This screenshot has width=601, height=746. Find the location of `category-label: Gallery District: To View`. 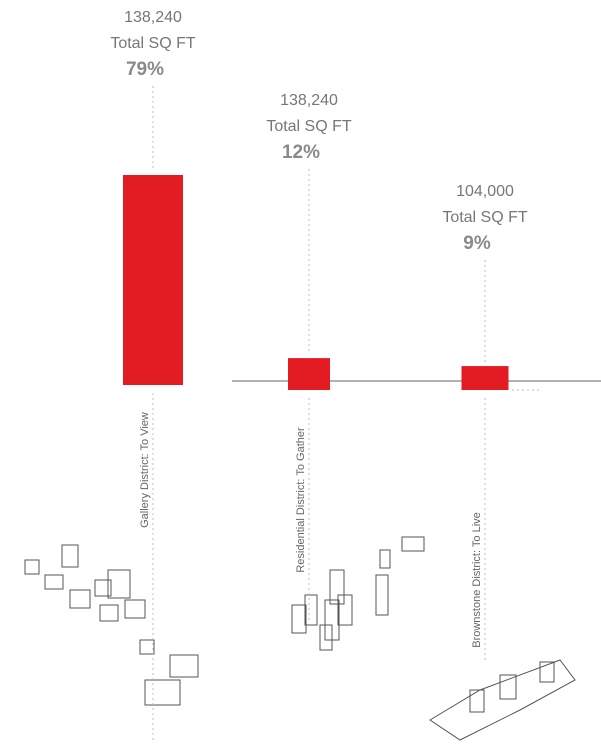

category-label: Gallery District: To View is located at coordinates (145, 470).